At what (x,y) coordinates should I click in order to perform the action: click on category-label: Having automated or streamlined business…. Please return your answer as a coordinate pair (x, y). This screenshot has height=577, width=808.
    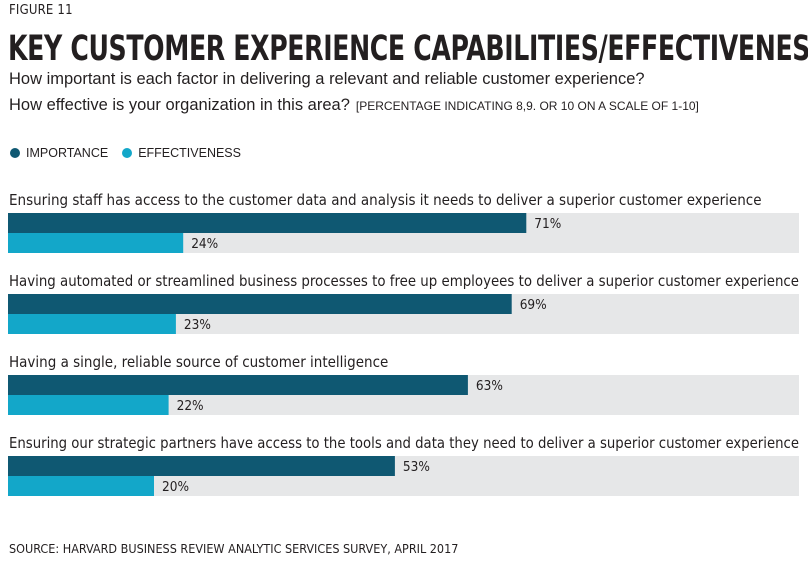
    Looking at the image, I should click on (404, 281).